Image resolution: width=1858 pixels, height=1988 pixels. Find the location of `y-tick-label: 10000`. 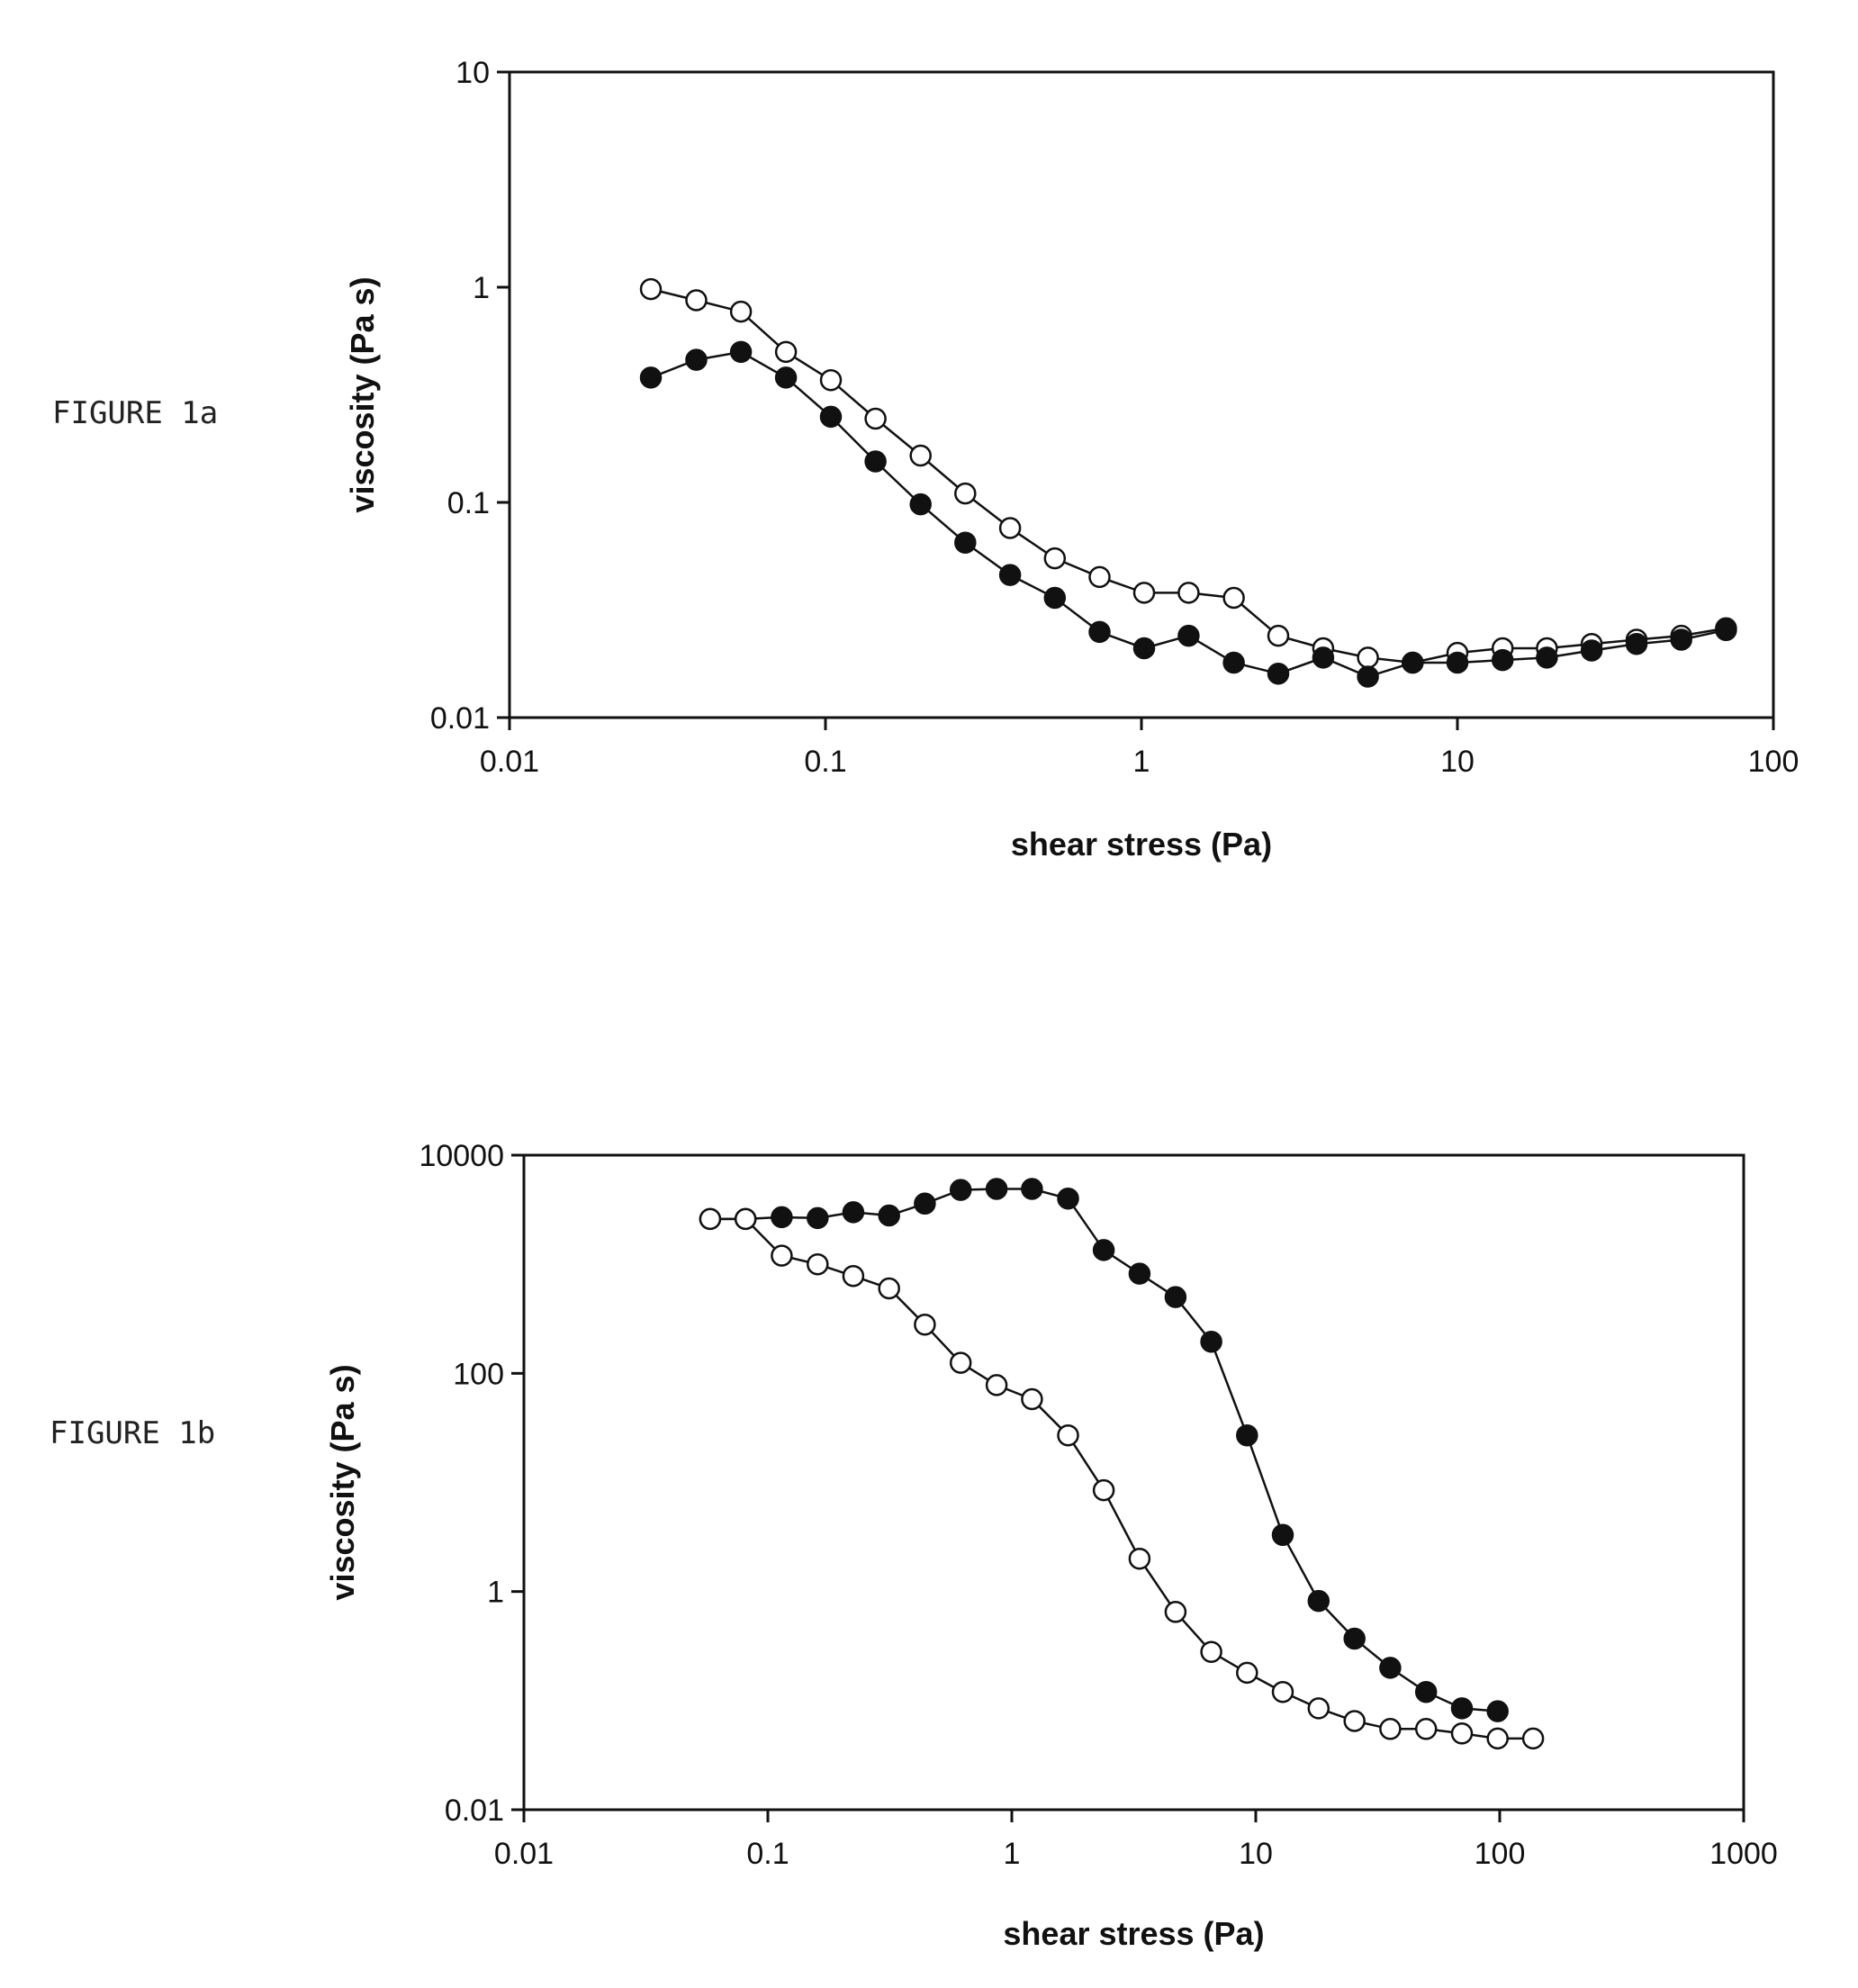

y-tick-label: 10000 is located at coordinates (461, 1156).